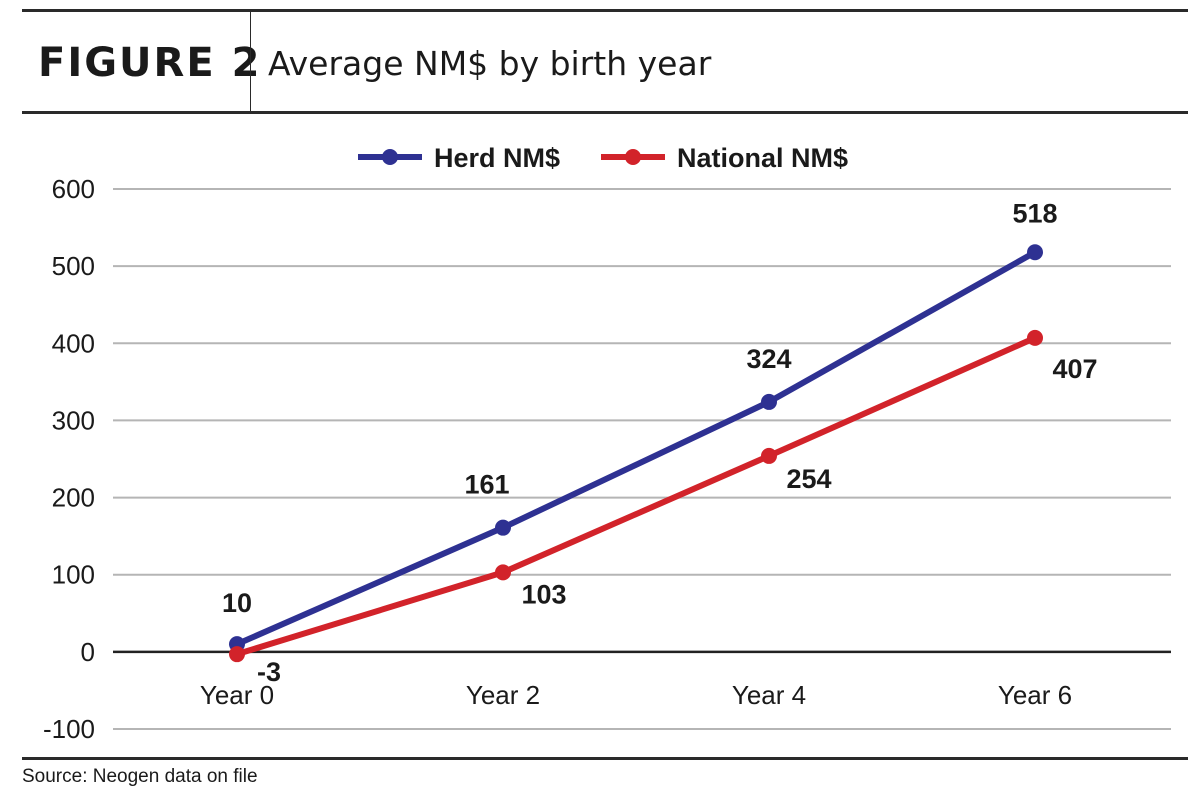 Image resolution: width=1200 pixels, height=803 pixels. I want to click on y-tick-label: 500, so click(73, 266).